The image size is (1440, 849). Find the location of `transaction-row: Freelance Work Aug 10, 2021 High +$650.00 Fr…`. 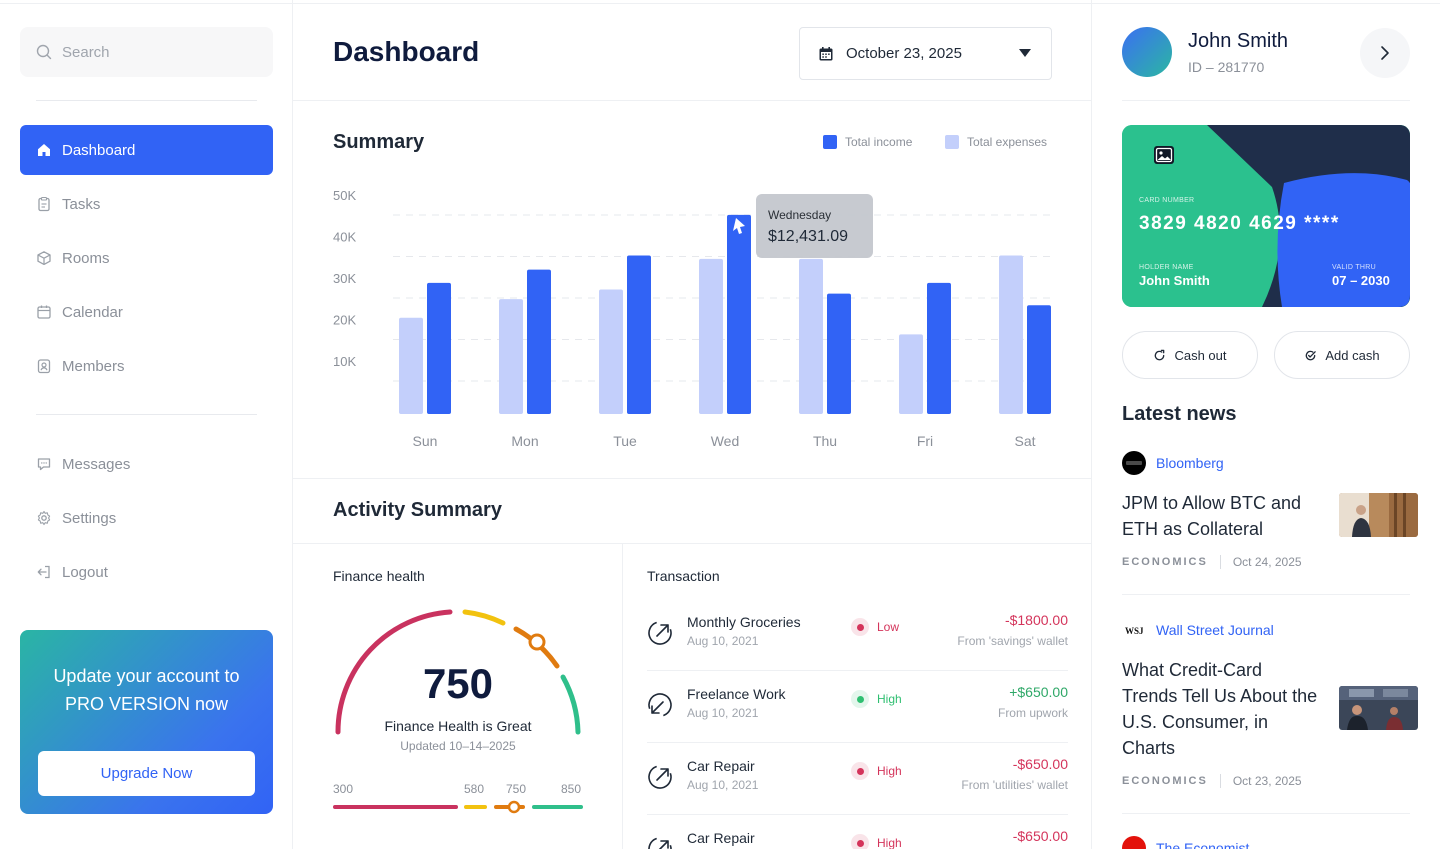

transaction-row: Freelance Work Aug 10, 2021 High +$650.00 Fr… is located at coordinates (857, 708).